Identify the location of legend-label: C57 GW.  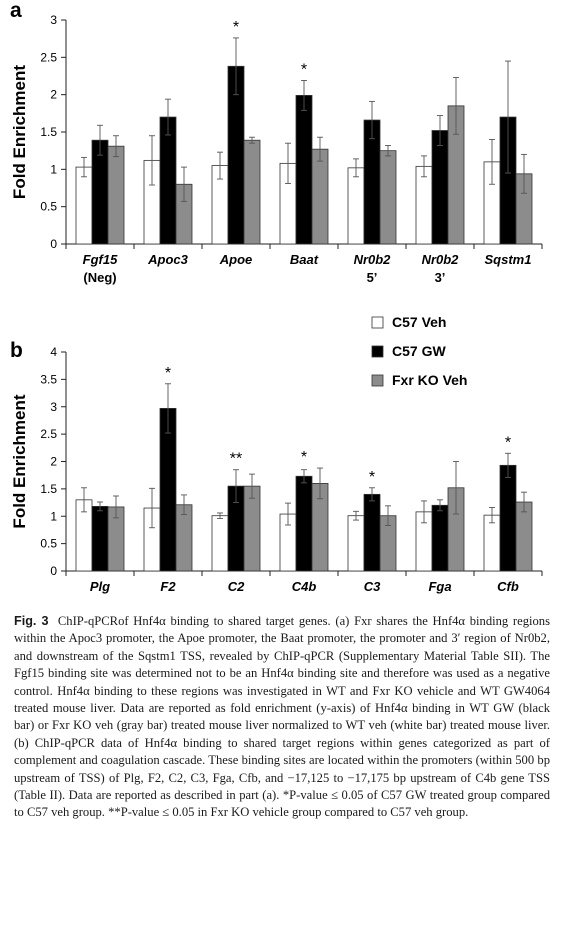
(419, 351).